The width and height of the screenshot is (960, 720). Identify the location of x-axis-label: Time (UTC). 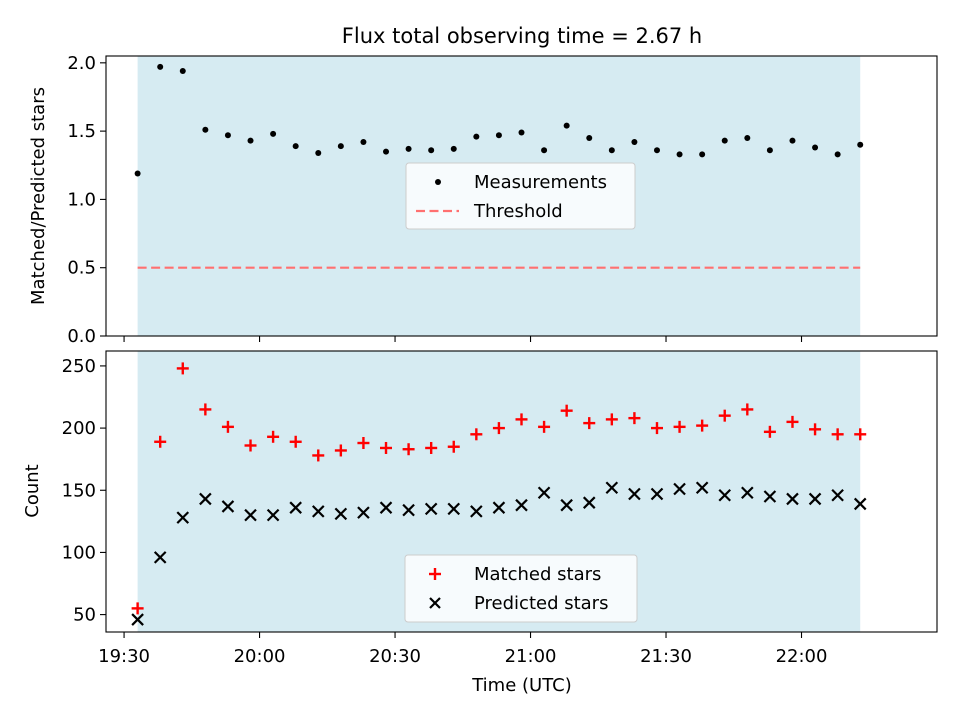
(521, 685).